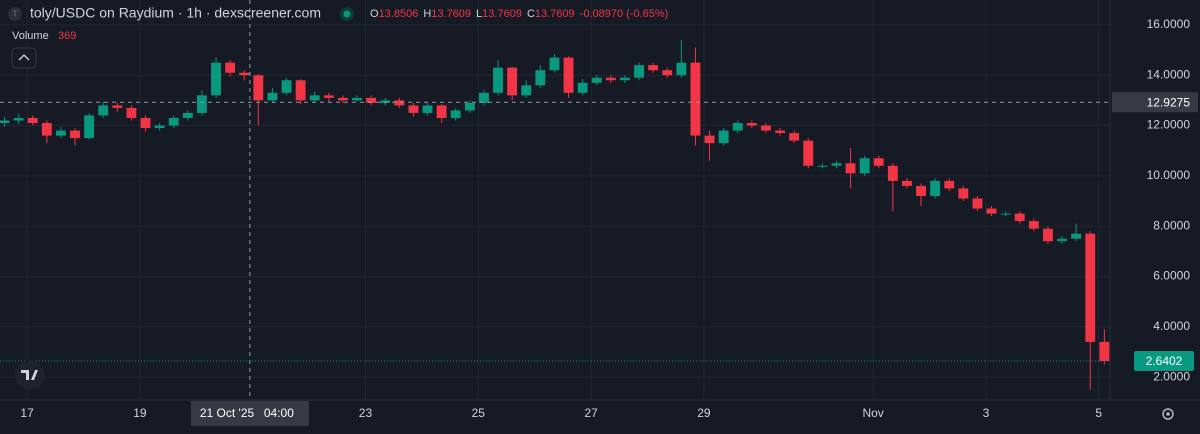  I want to click on ohlc-key: L, so click(479, 14).